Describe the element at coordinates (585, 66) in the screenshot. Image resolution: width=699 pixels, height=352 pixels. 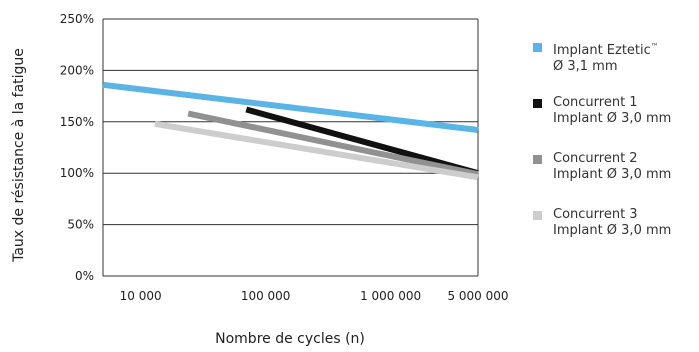
I see `legend-label-line2: Ø 3,1 mm` at that location.